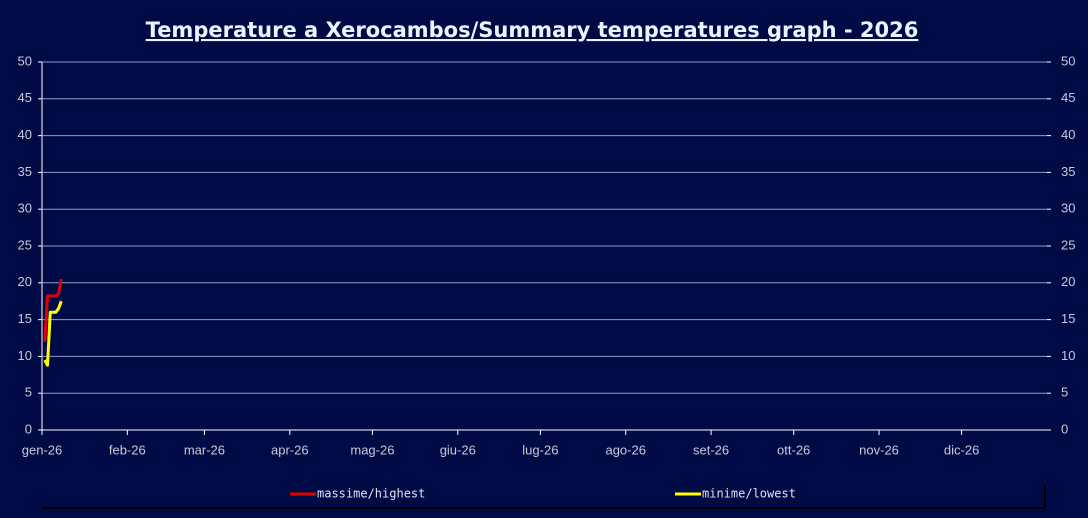  What do you see at coordinates (25, 134) in the screenshot?
I see `y-tick-label: 40` at bounding box center [25, 134].